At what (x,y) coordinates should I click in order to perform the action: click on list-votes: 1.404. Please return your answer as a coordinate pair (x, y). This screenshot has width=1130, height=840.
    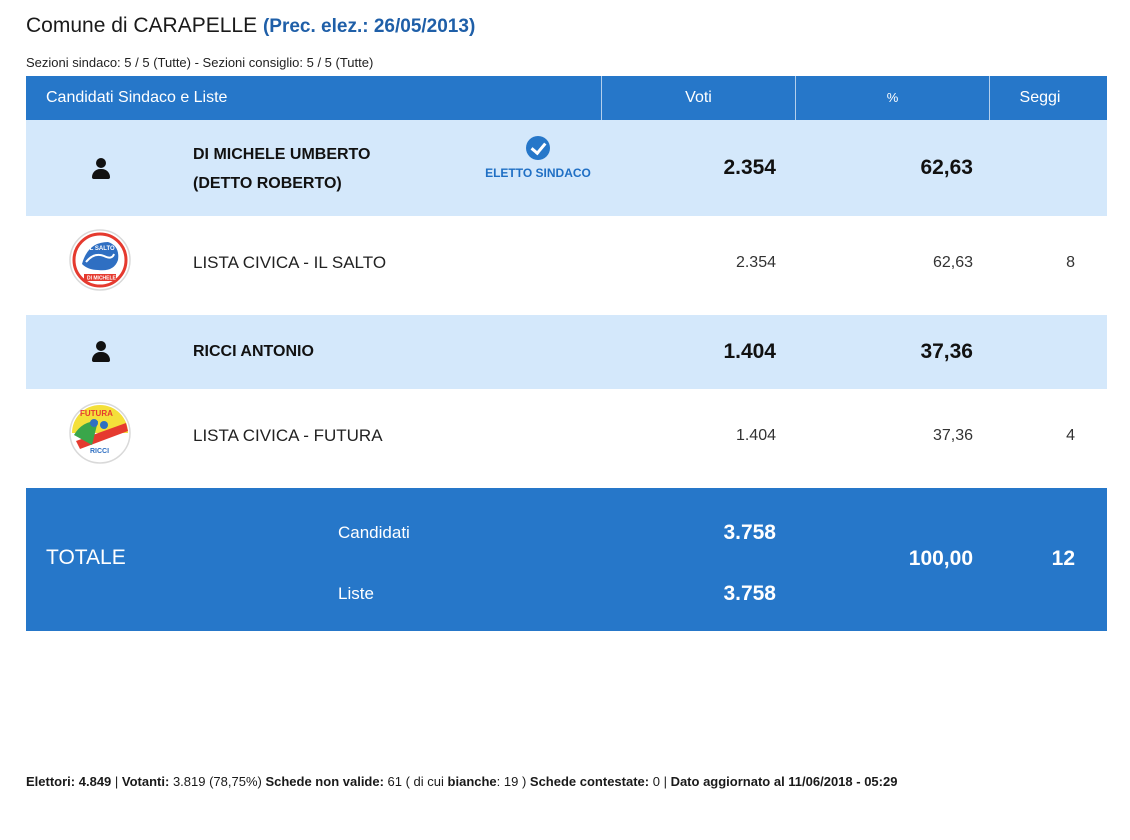
    Looking at the image, I should click on (755, 435).